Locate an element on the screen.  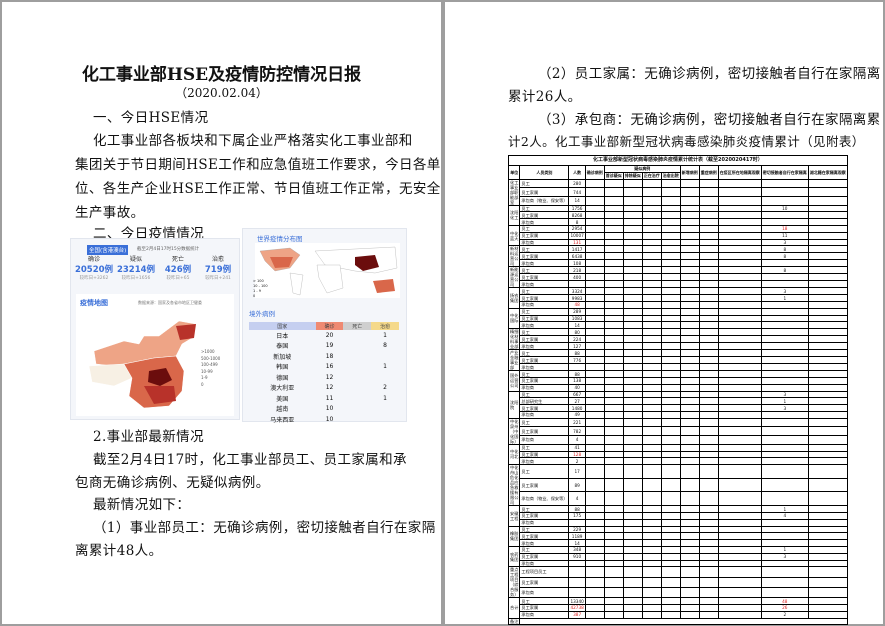
unit-cell: 中化国际 is located at coordinates (514, 318).